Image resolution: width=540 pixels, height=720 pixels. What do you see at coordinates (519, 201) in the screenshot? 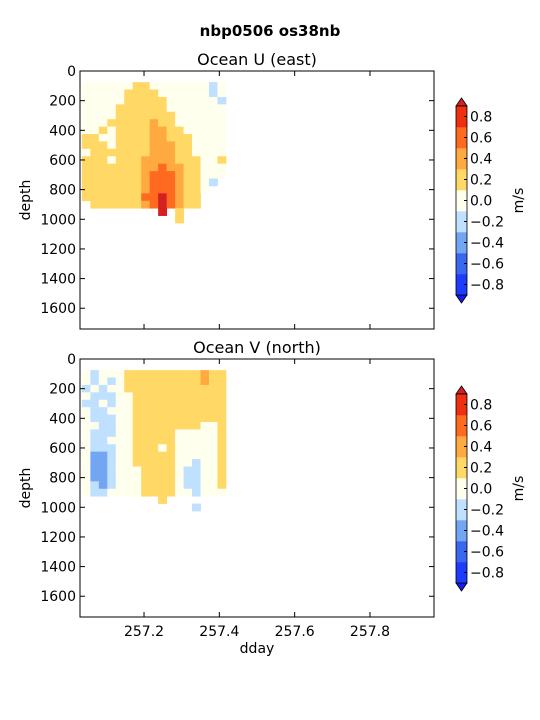
I see `colorbar-units-label: m/s` at bounding box center [519, 201].